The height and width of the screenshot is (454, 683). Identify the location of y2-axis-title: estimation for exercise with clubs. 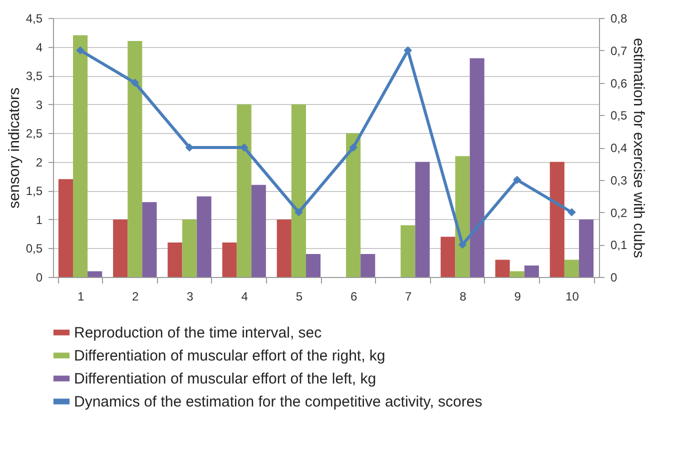
(639, 148).